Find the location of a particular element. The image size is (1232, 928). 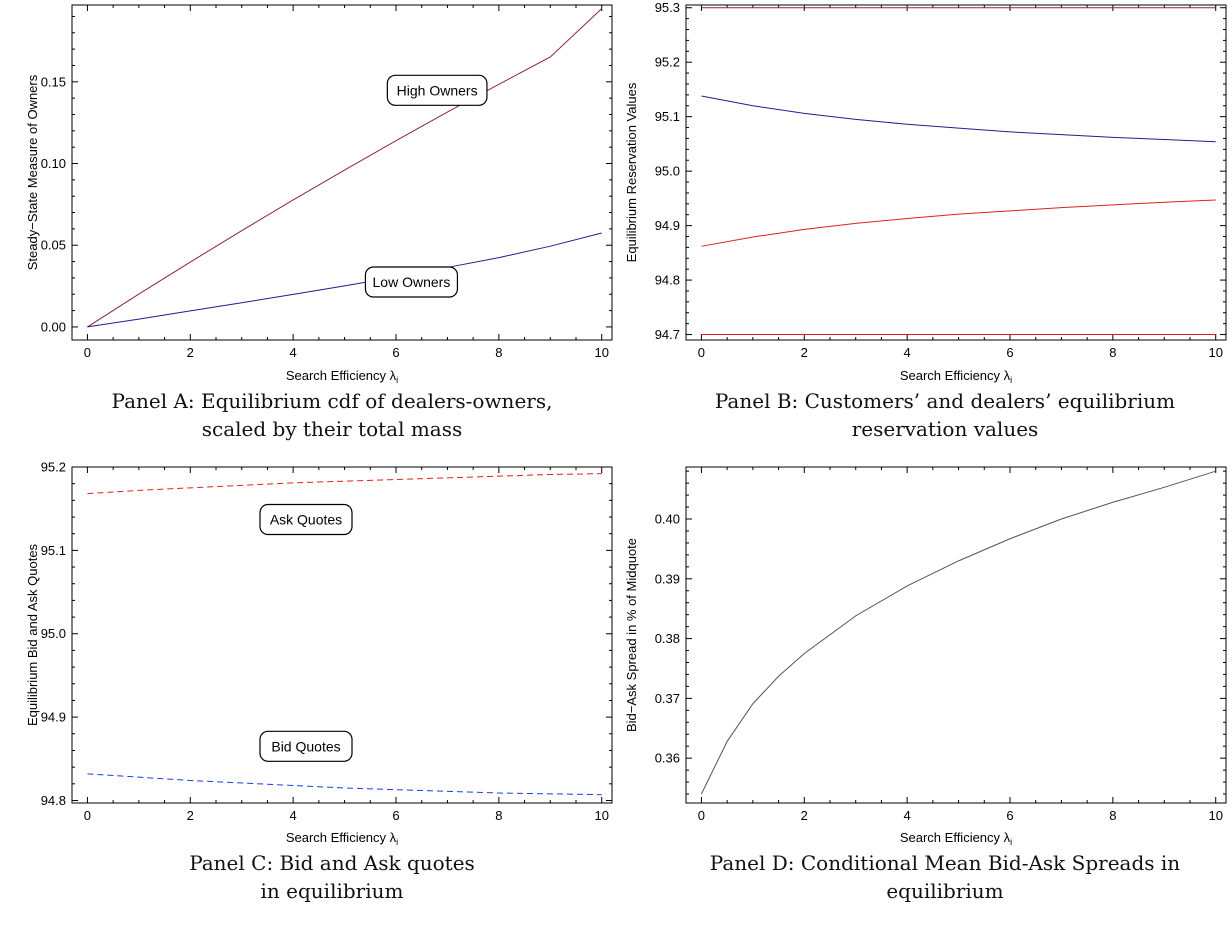

annotation-0: Ask Quotes is located at coordinates (306, 519).